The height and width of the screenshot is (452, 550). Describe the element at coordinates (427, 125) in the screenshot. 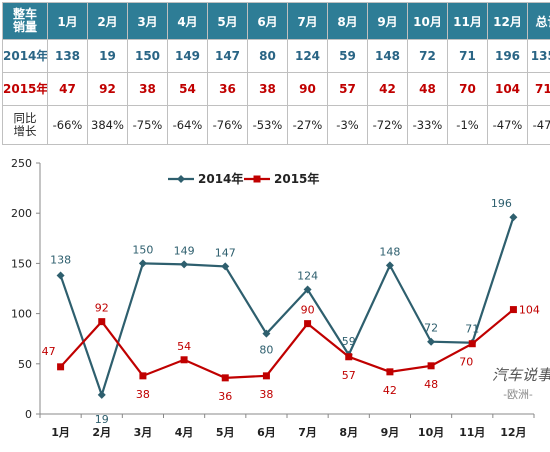

I see `table-cell: -33%` at that location.